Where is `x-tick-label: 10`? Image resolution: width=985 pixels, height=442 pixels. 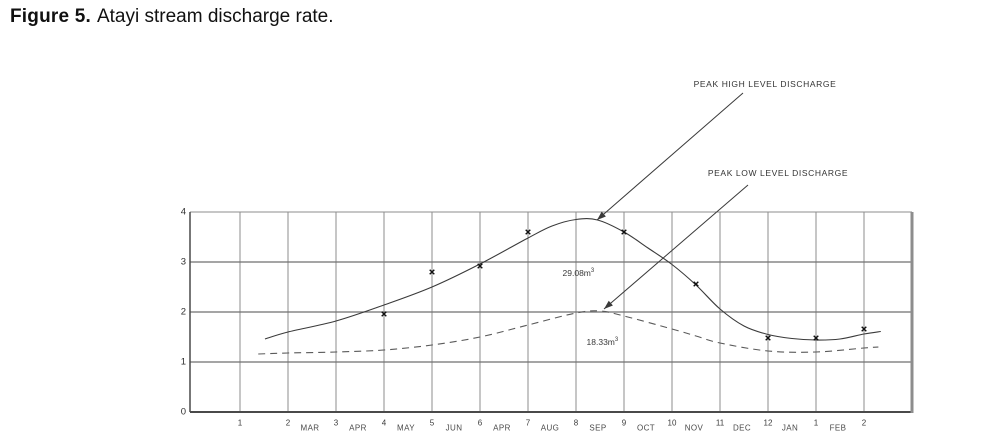 x-tick-label: 10 is located at coordinates (672, 423).